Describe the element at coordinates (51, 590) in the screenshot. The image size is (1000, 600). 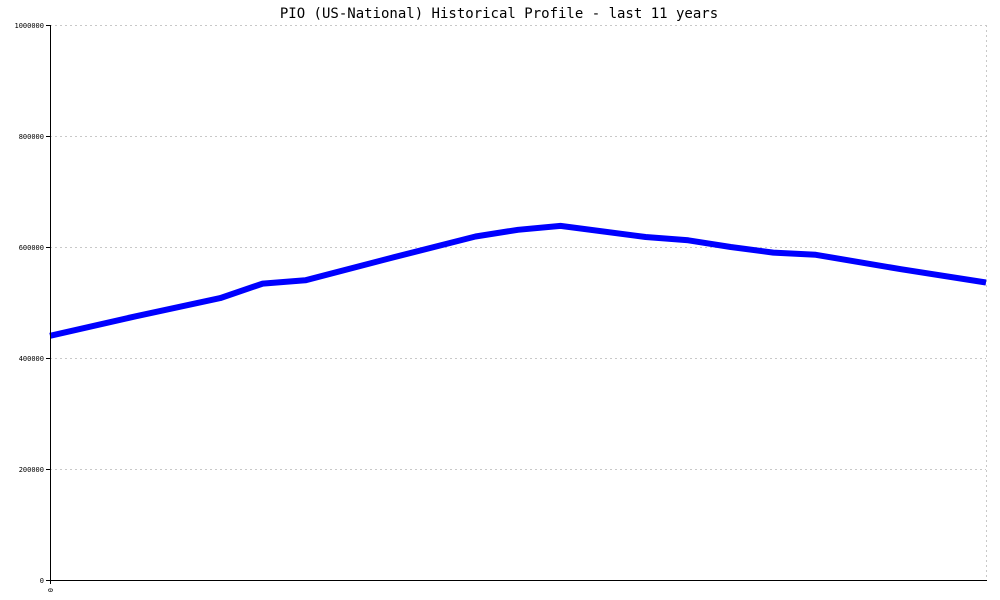
I see `x-tick-label: 0` at that location.